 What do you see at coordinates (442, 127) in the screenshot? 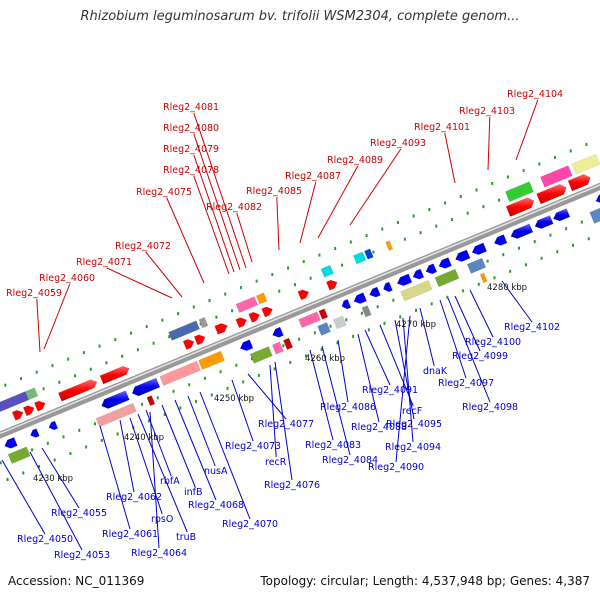
I see `gene-label: Rleg2_4101` at bounding box center [442, 127].